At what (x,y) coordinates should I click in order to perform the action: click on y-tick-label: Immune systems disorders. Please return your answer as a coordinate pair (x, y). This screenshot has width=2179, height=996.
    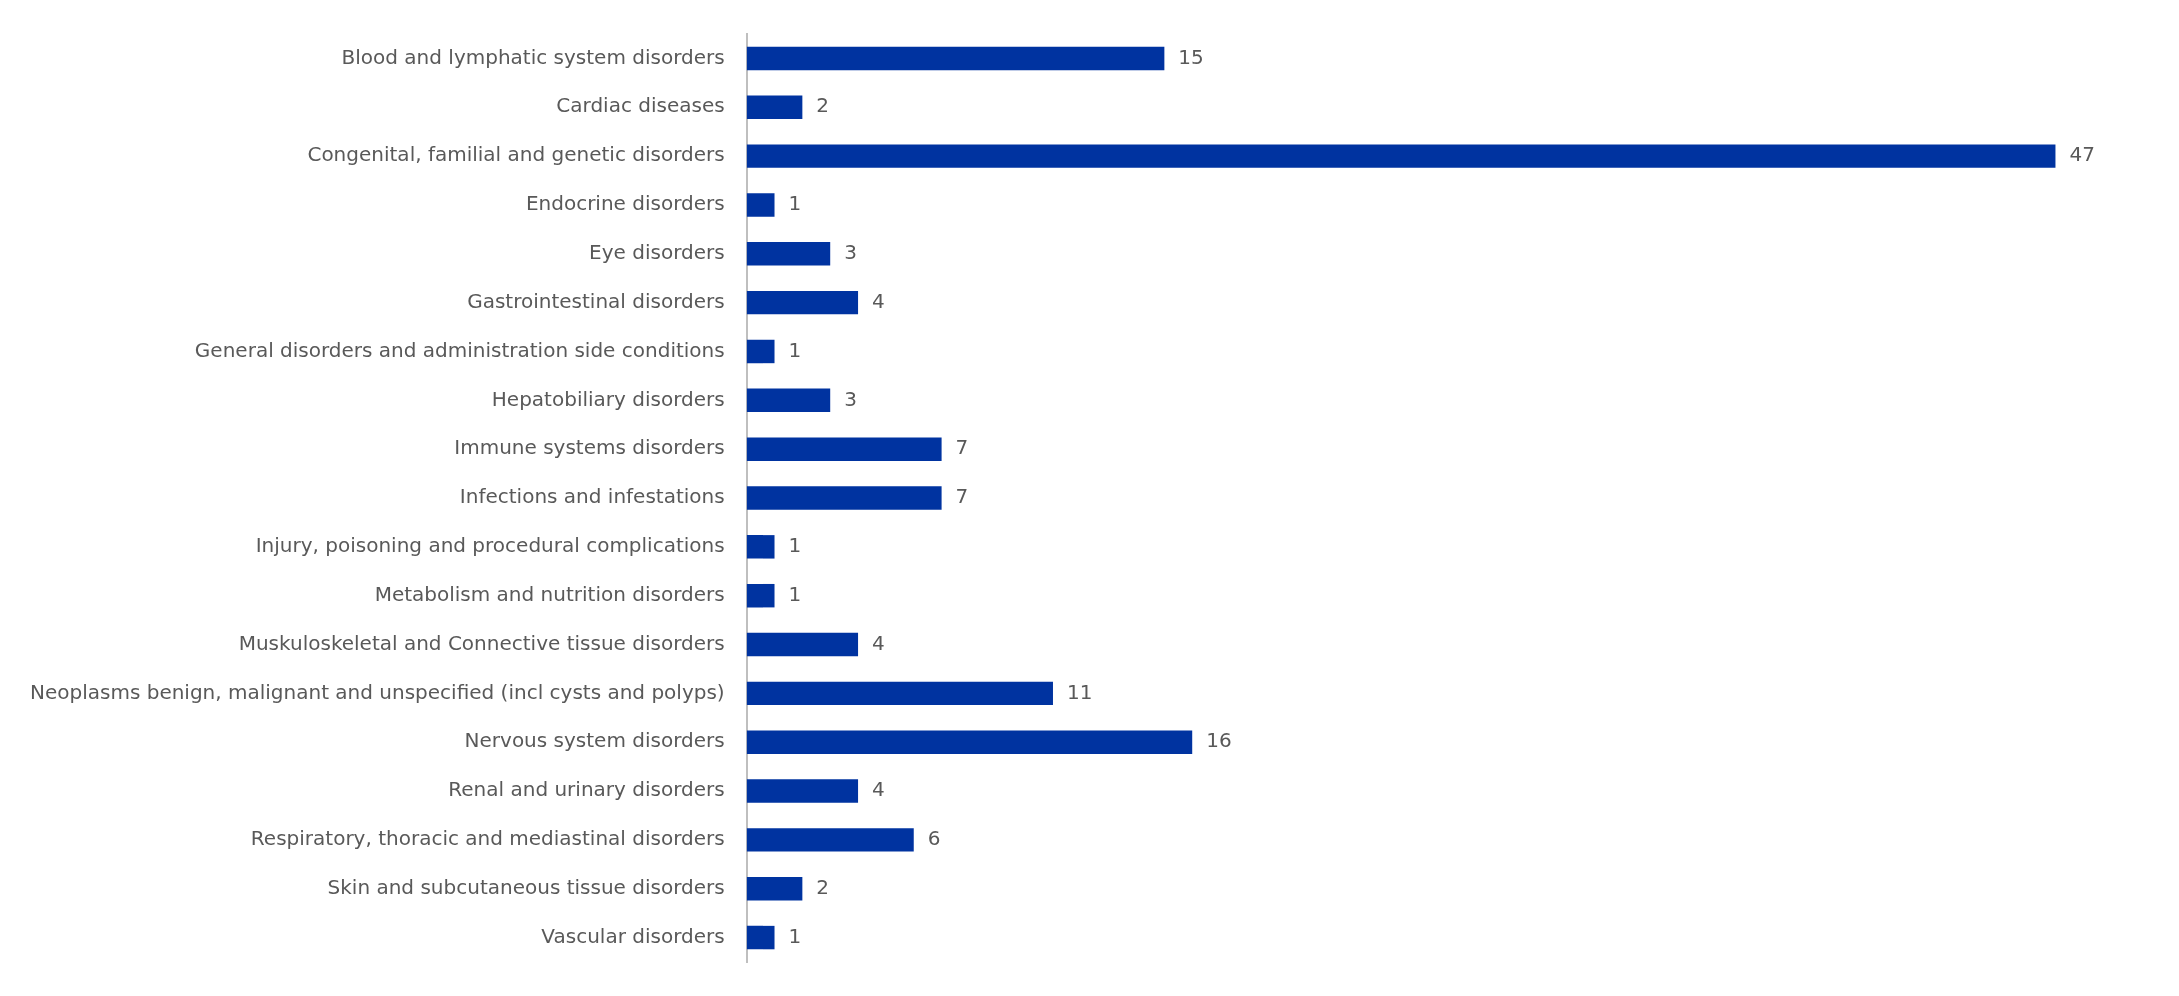
    Looking at the image, I should click on (589, 447).